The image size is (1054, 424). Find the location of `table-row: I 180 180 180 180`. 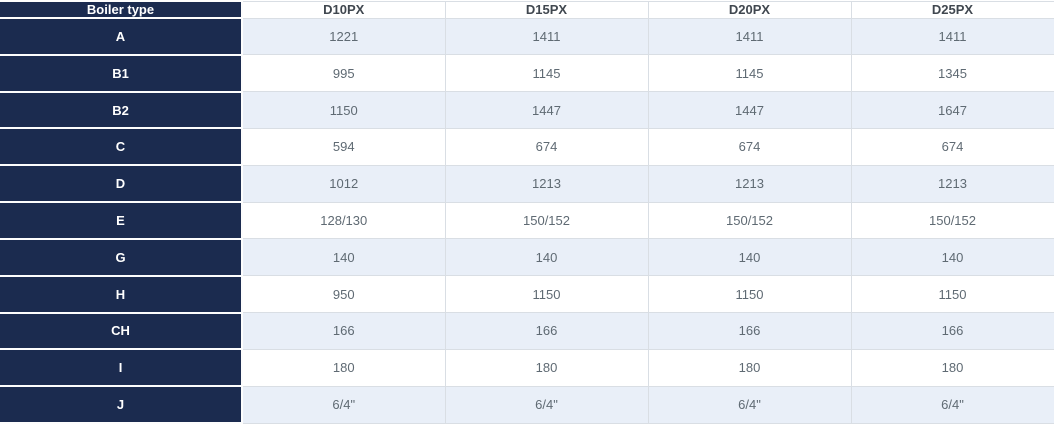

table-row: I 180 180 180 180 is located at coordinates (527, 368).